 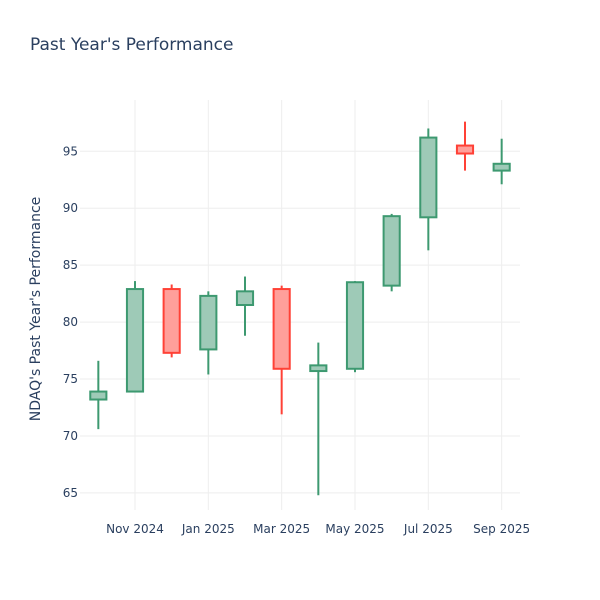 What do you see at coordinates (70, 436) in the screenshot?
I see `y-tick-label: 70` at bounding box center [70, 436].